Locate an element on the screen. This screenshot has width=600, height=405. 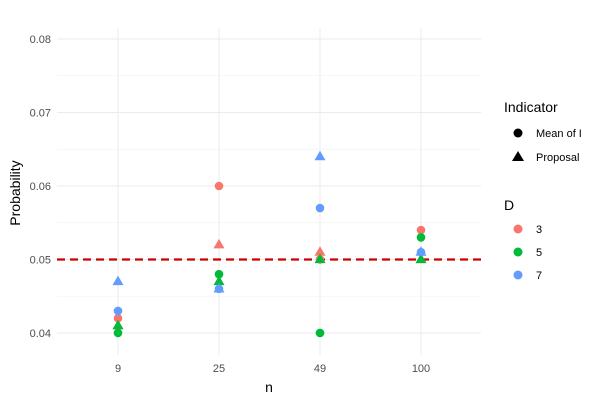
legend-key-d7 is located at coordinates (518, 275).